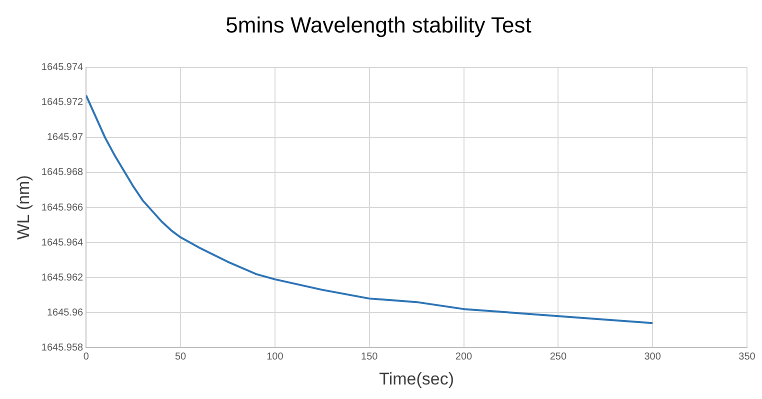 This screenshot has width=762, height=399. Describe the element at coordinates (62, 278) in the screenshot. I see `y-tick-label: 1645.962` at that location.